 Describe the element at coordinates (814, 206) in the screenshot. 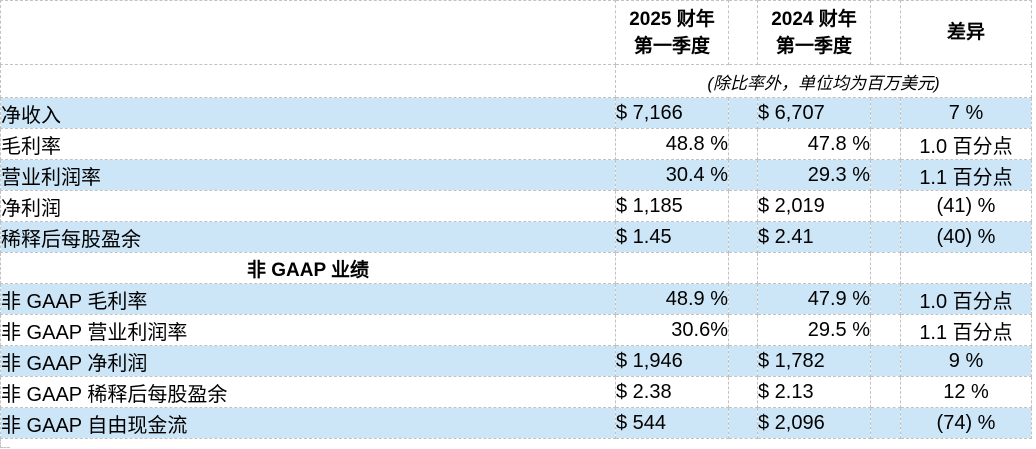

I see `value-fy2024: $ 2,019` at that location.